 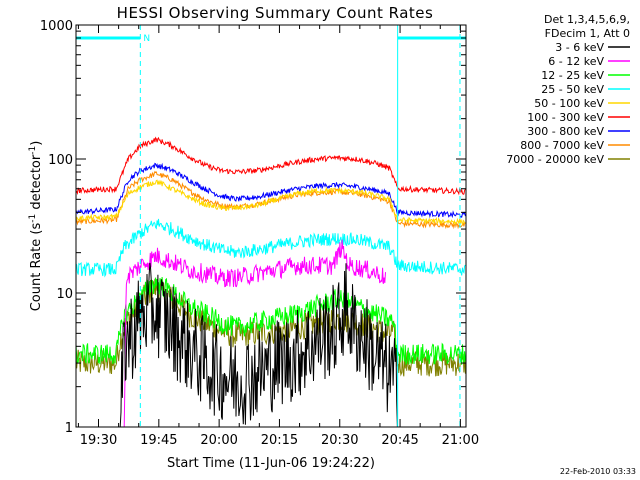 I want to click on x-tick-label-5: 20:45, so click(x=399, y=440).